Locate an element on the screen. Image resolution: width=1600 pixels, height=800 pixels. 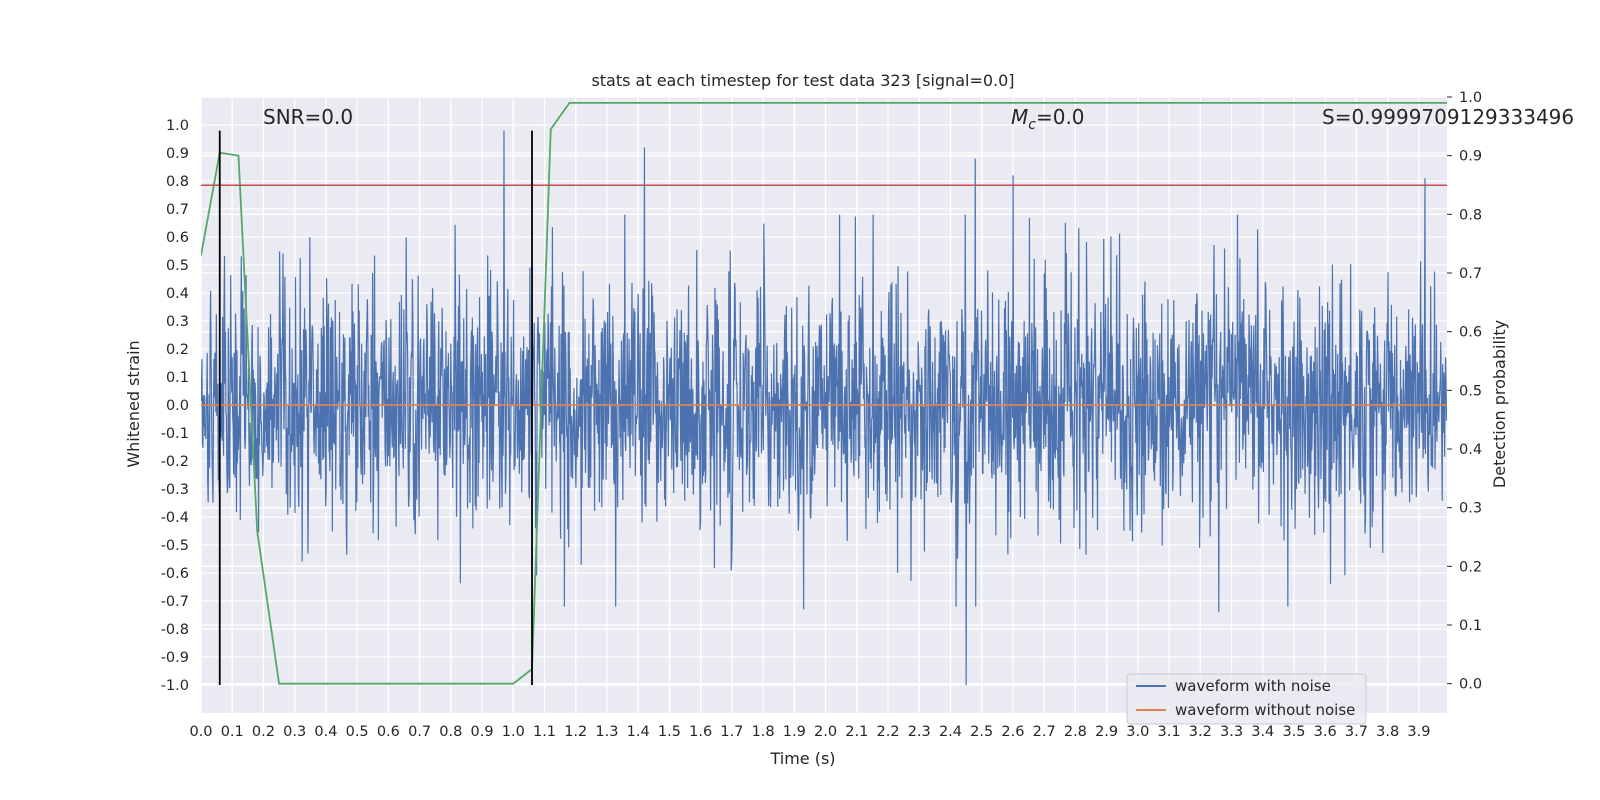
x-tick-label: 2.7 is located at coordinates (1044, 732).